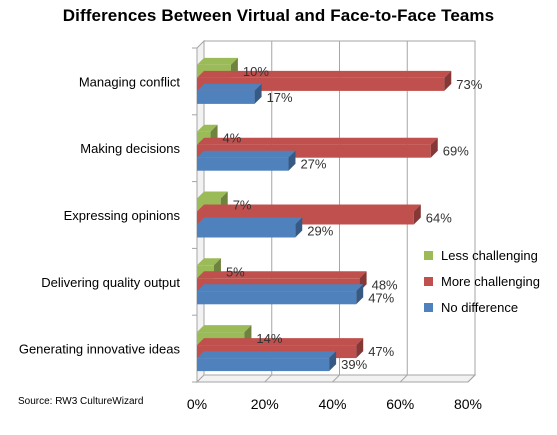 Image resolution: width=557 pixels, height=435 pixels. Describe the element at coordinates (110, 282) in the screenshot. I see `category-label-delivering-quality-output: Delivering quality output` at that location.